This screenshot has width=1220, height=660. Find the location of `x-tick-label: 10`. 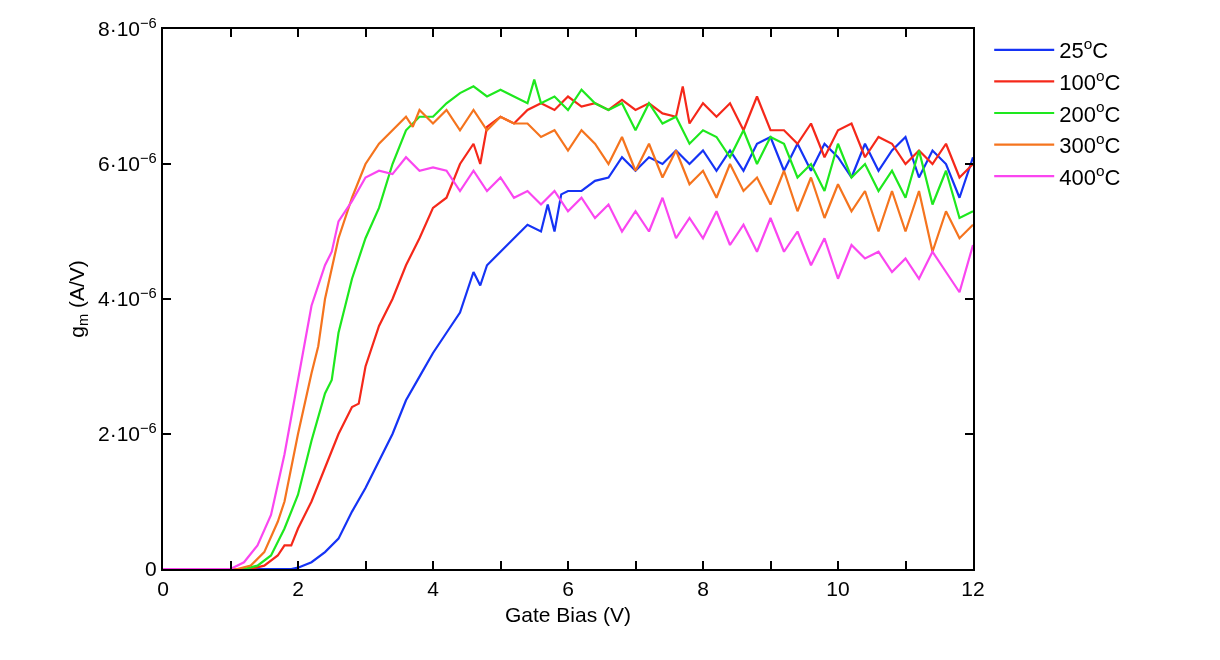

x-tick-label: 10 is located at coordinates (838, 589).